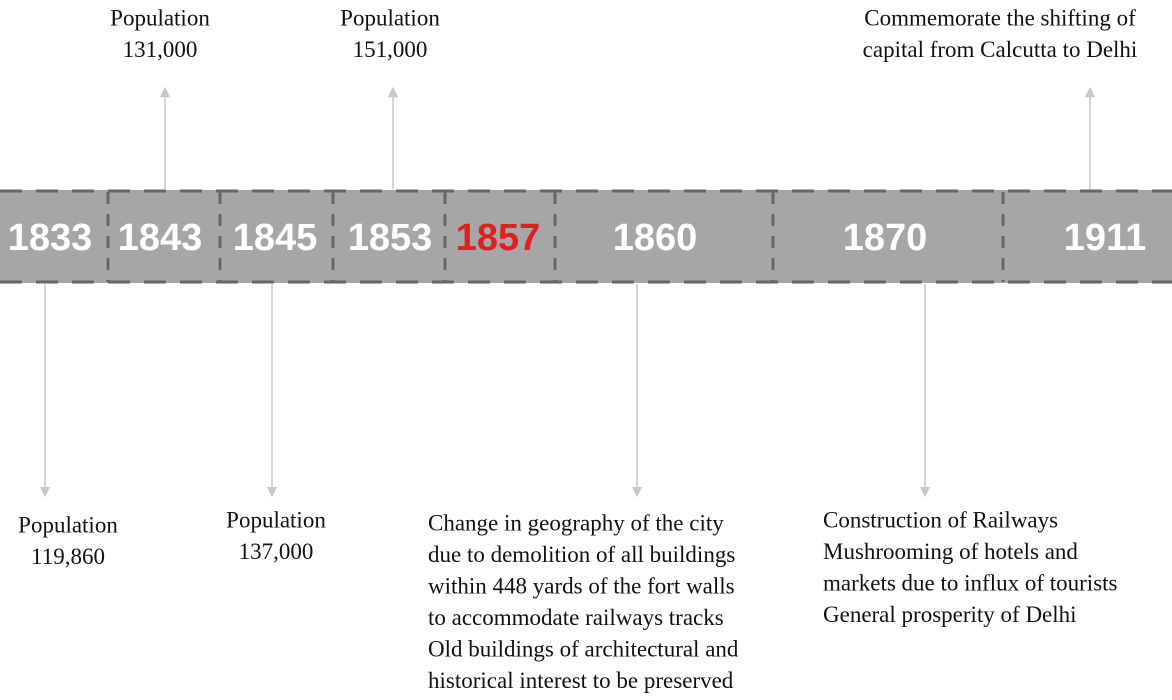 The width and height of the screenshot is (1172, 700). What do you see at coordinates (1000, 17) in the screenshot?
I see `note: Commemorate the shifting of` at bounding box center [1000, 17].